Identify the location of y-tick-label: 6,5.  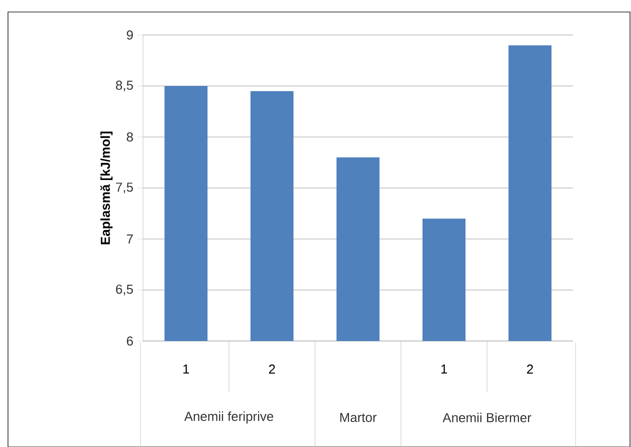
(124, 290).